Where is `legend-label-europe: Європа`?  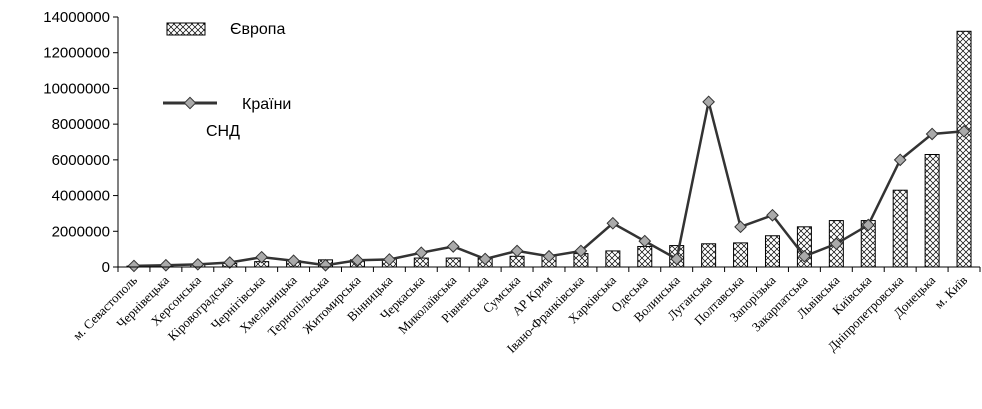
legend-label-europe: Європа is located at coordinates (257, 29).